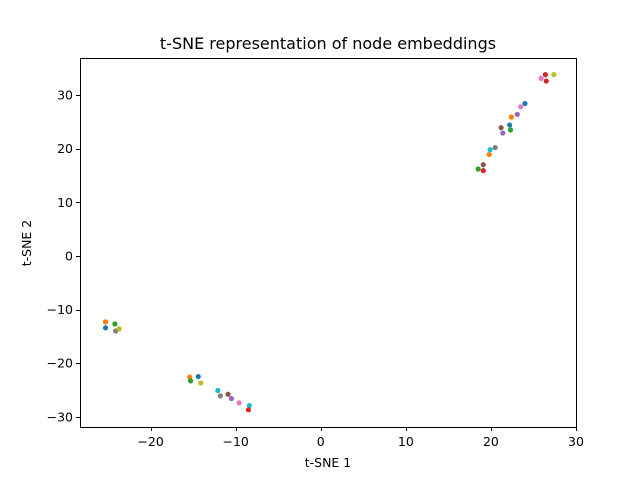  I want to click on x-tick-label: −10, so click(235, 441).